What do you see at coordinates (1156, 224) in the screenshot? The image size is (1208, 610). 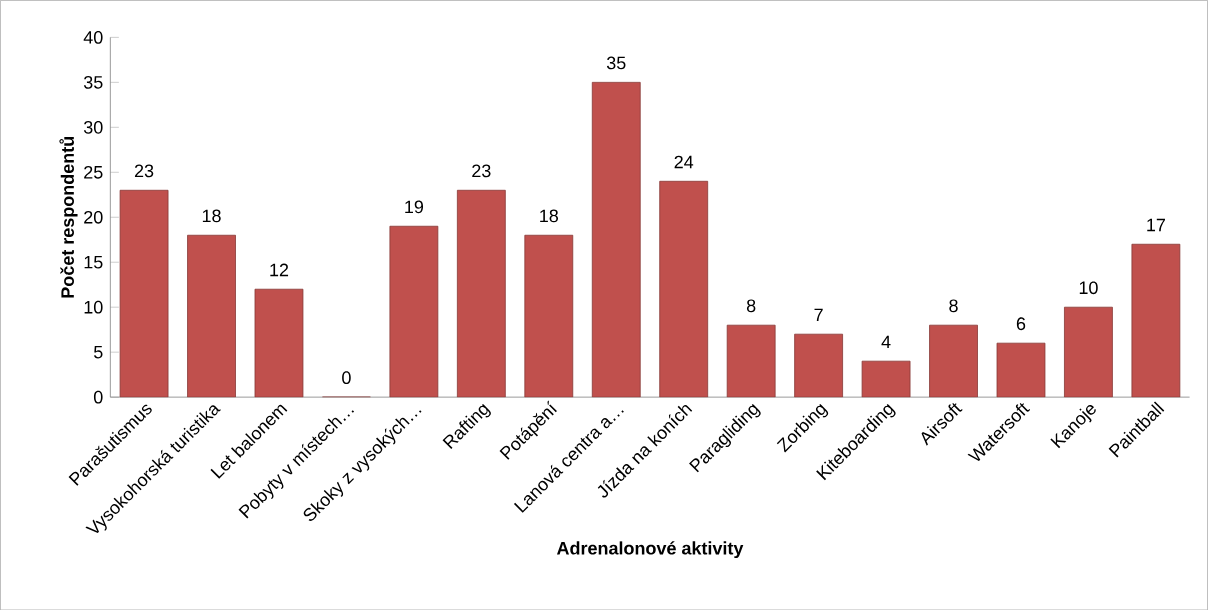 I see `data-label: 17` at bounding box center [1156, 224].